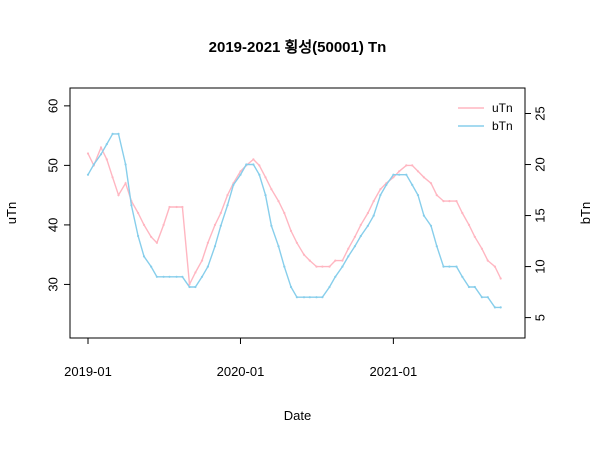 The height and width of the screenshot is (455, 600). What do you see at coordinates (539, 266) in the screenshot?
I see `right-axis-tick-label: 10` at bounding box center [539, 266].